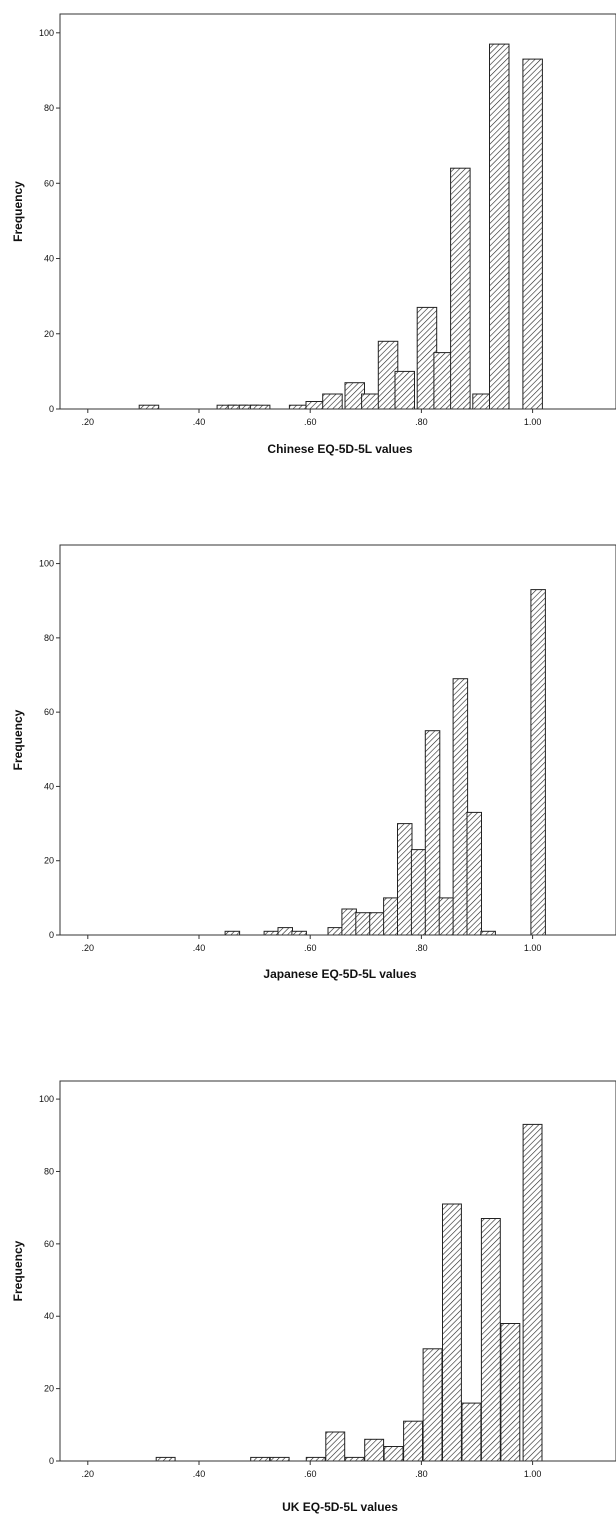 The image size is (616, 1533). I want to click on x-axis-title: Japanese EQ-5D-5L values, so click(340, 974).